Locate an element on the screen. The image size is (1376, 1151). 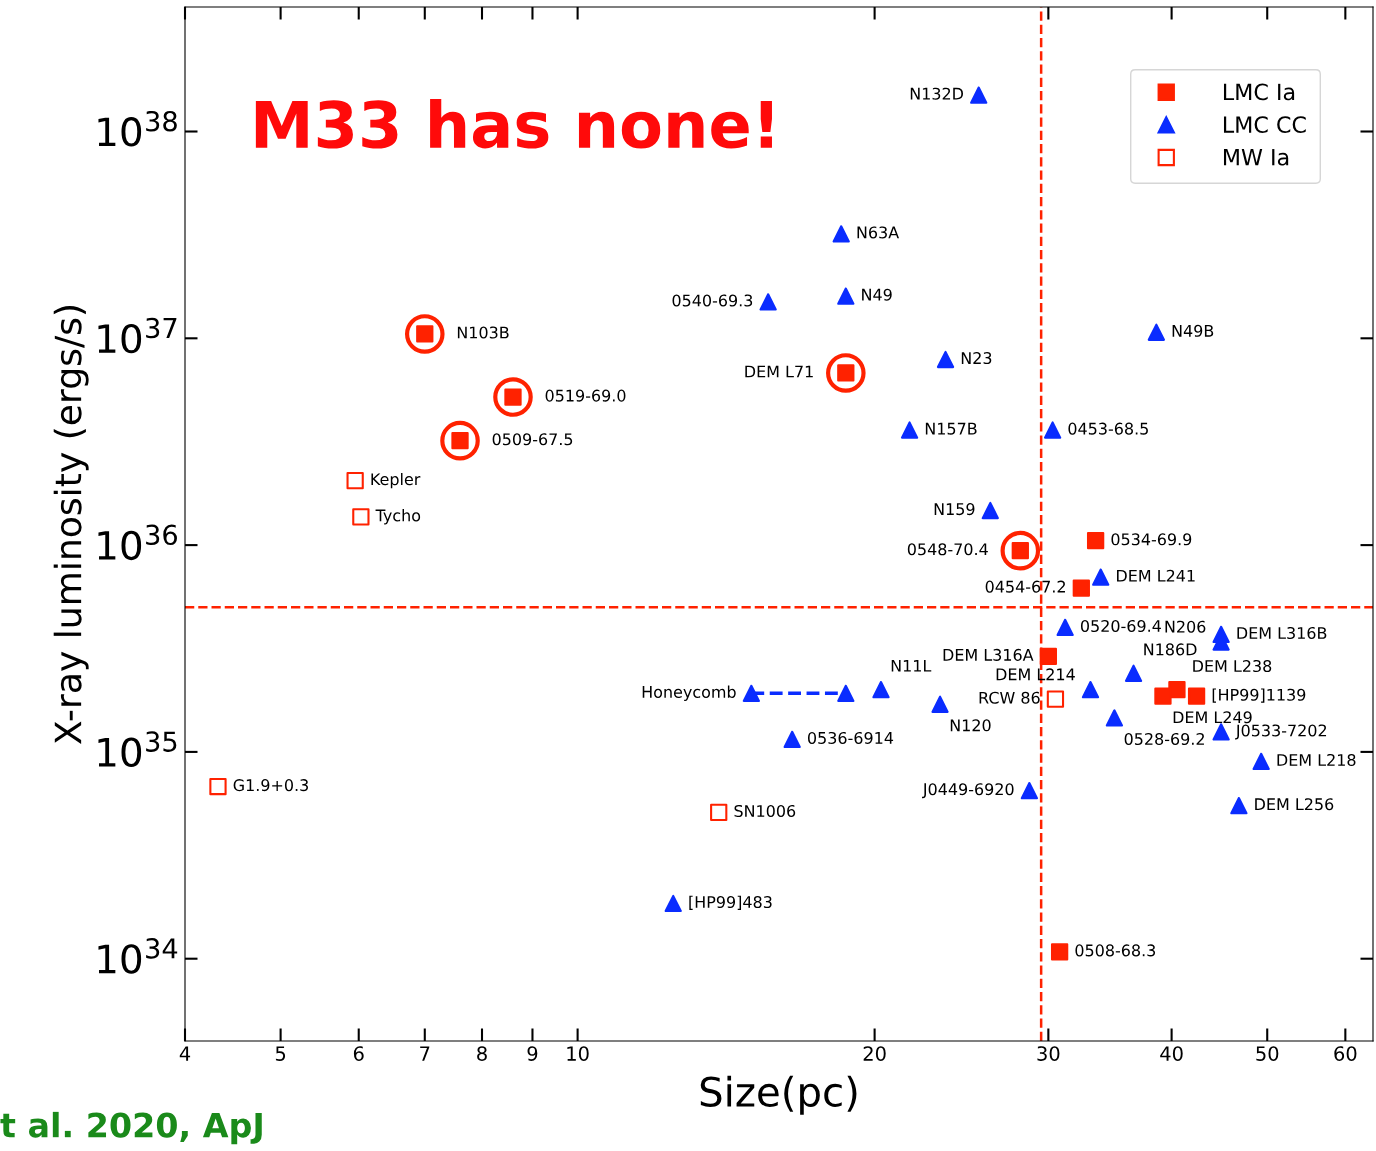
y-tick-label: 10$^{37}$ is located at coordinates (137, 335).